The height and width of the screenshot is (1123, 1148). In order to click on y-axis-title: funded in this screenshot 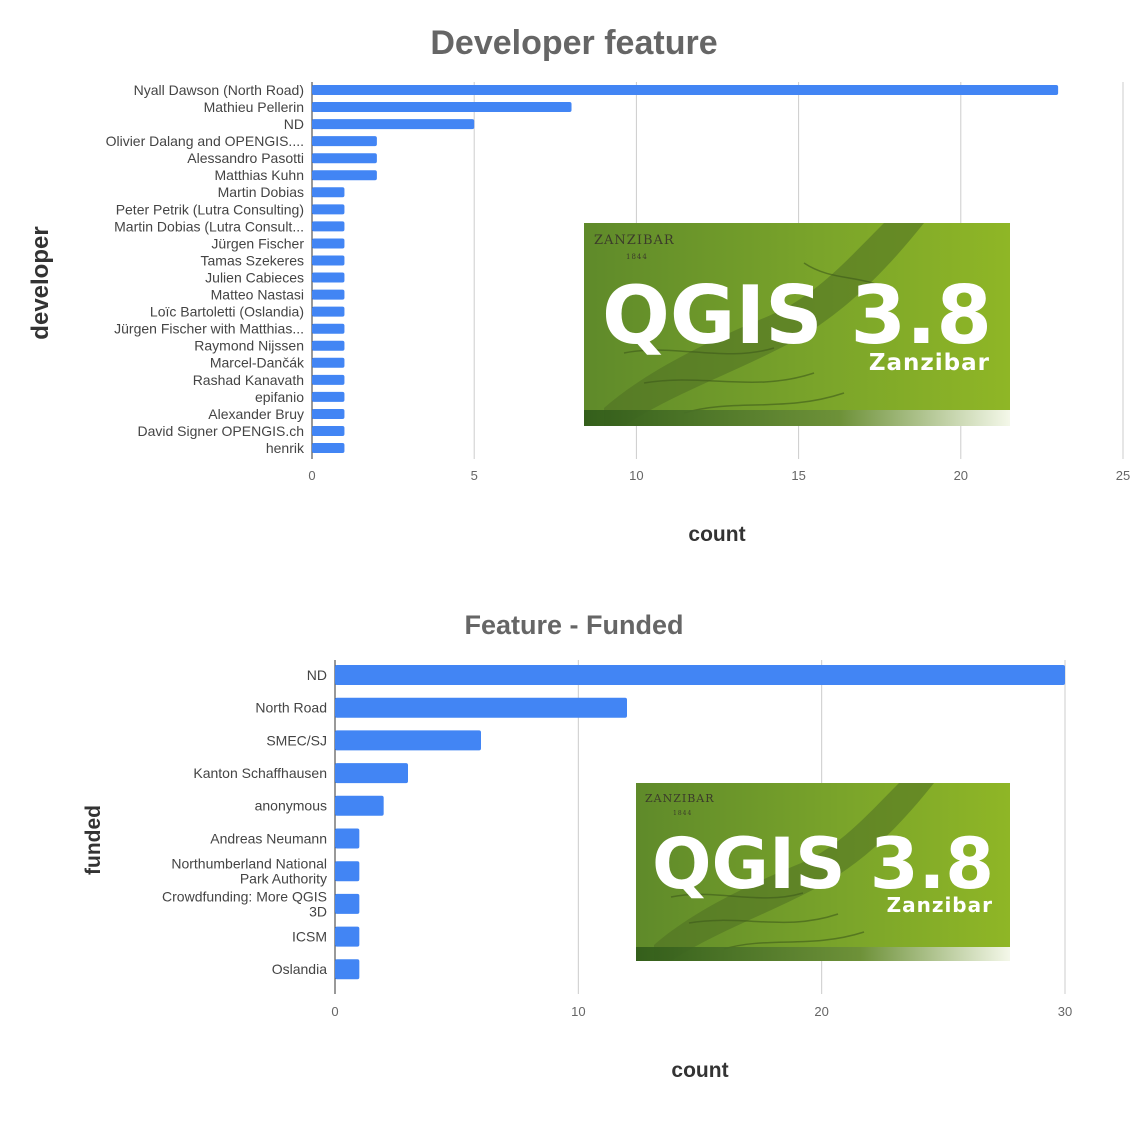, I will do `click(93, 840)`.